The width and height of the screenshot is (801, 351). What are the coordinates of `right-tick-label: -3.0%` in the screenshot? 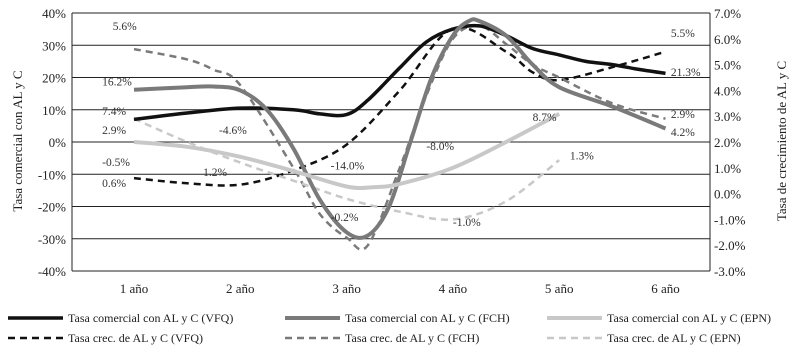 It's located at (730, 271).